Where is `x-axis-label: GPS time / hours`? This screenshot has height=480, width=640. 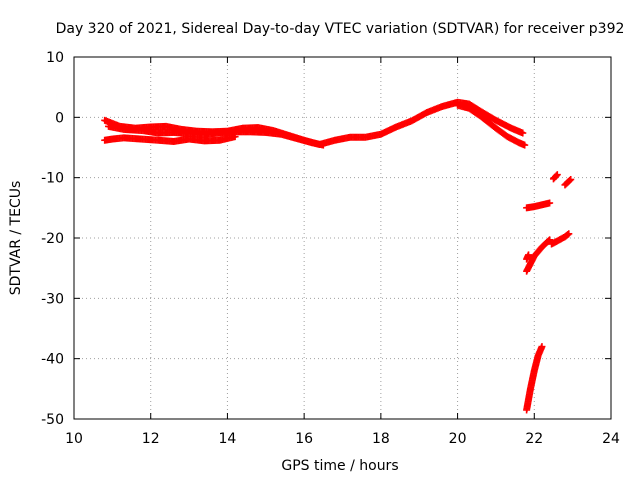
x-axis-label: GPS time / hours is located at coordinates (339, 466).